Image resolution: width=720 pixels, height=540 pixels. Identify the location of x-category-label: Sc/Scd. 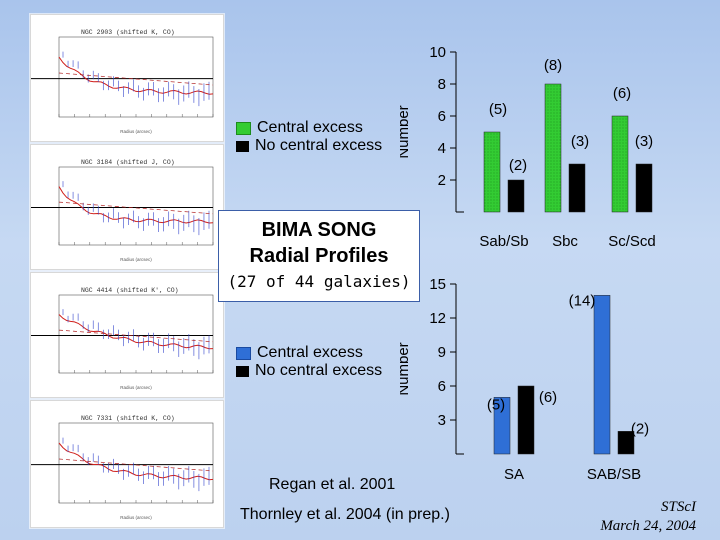
(632, 241).